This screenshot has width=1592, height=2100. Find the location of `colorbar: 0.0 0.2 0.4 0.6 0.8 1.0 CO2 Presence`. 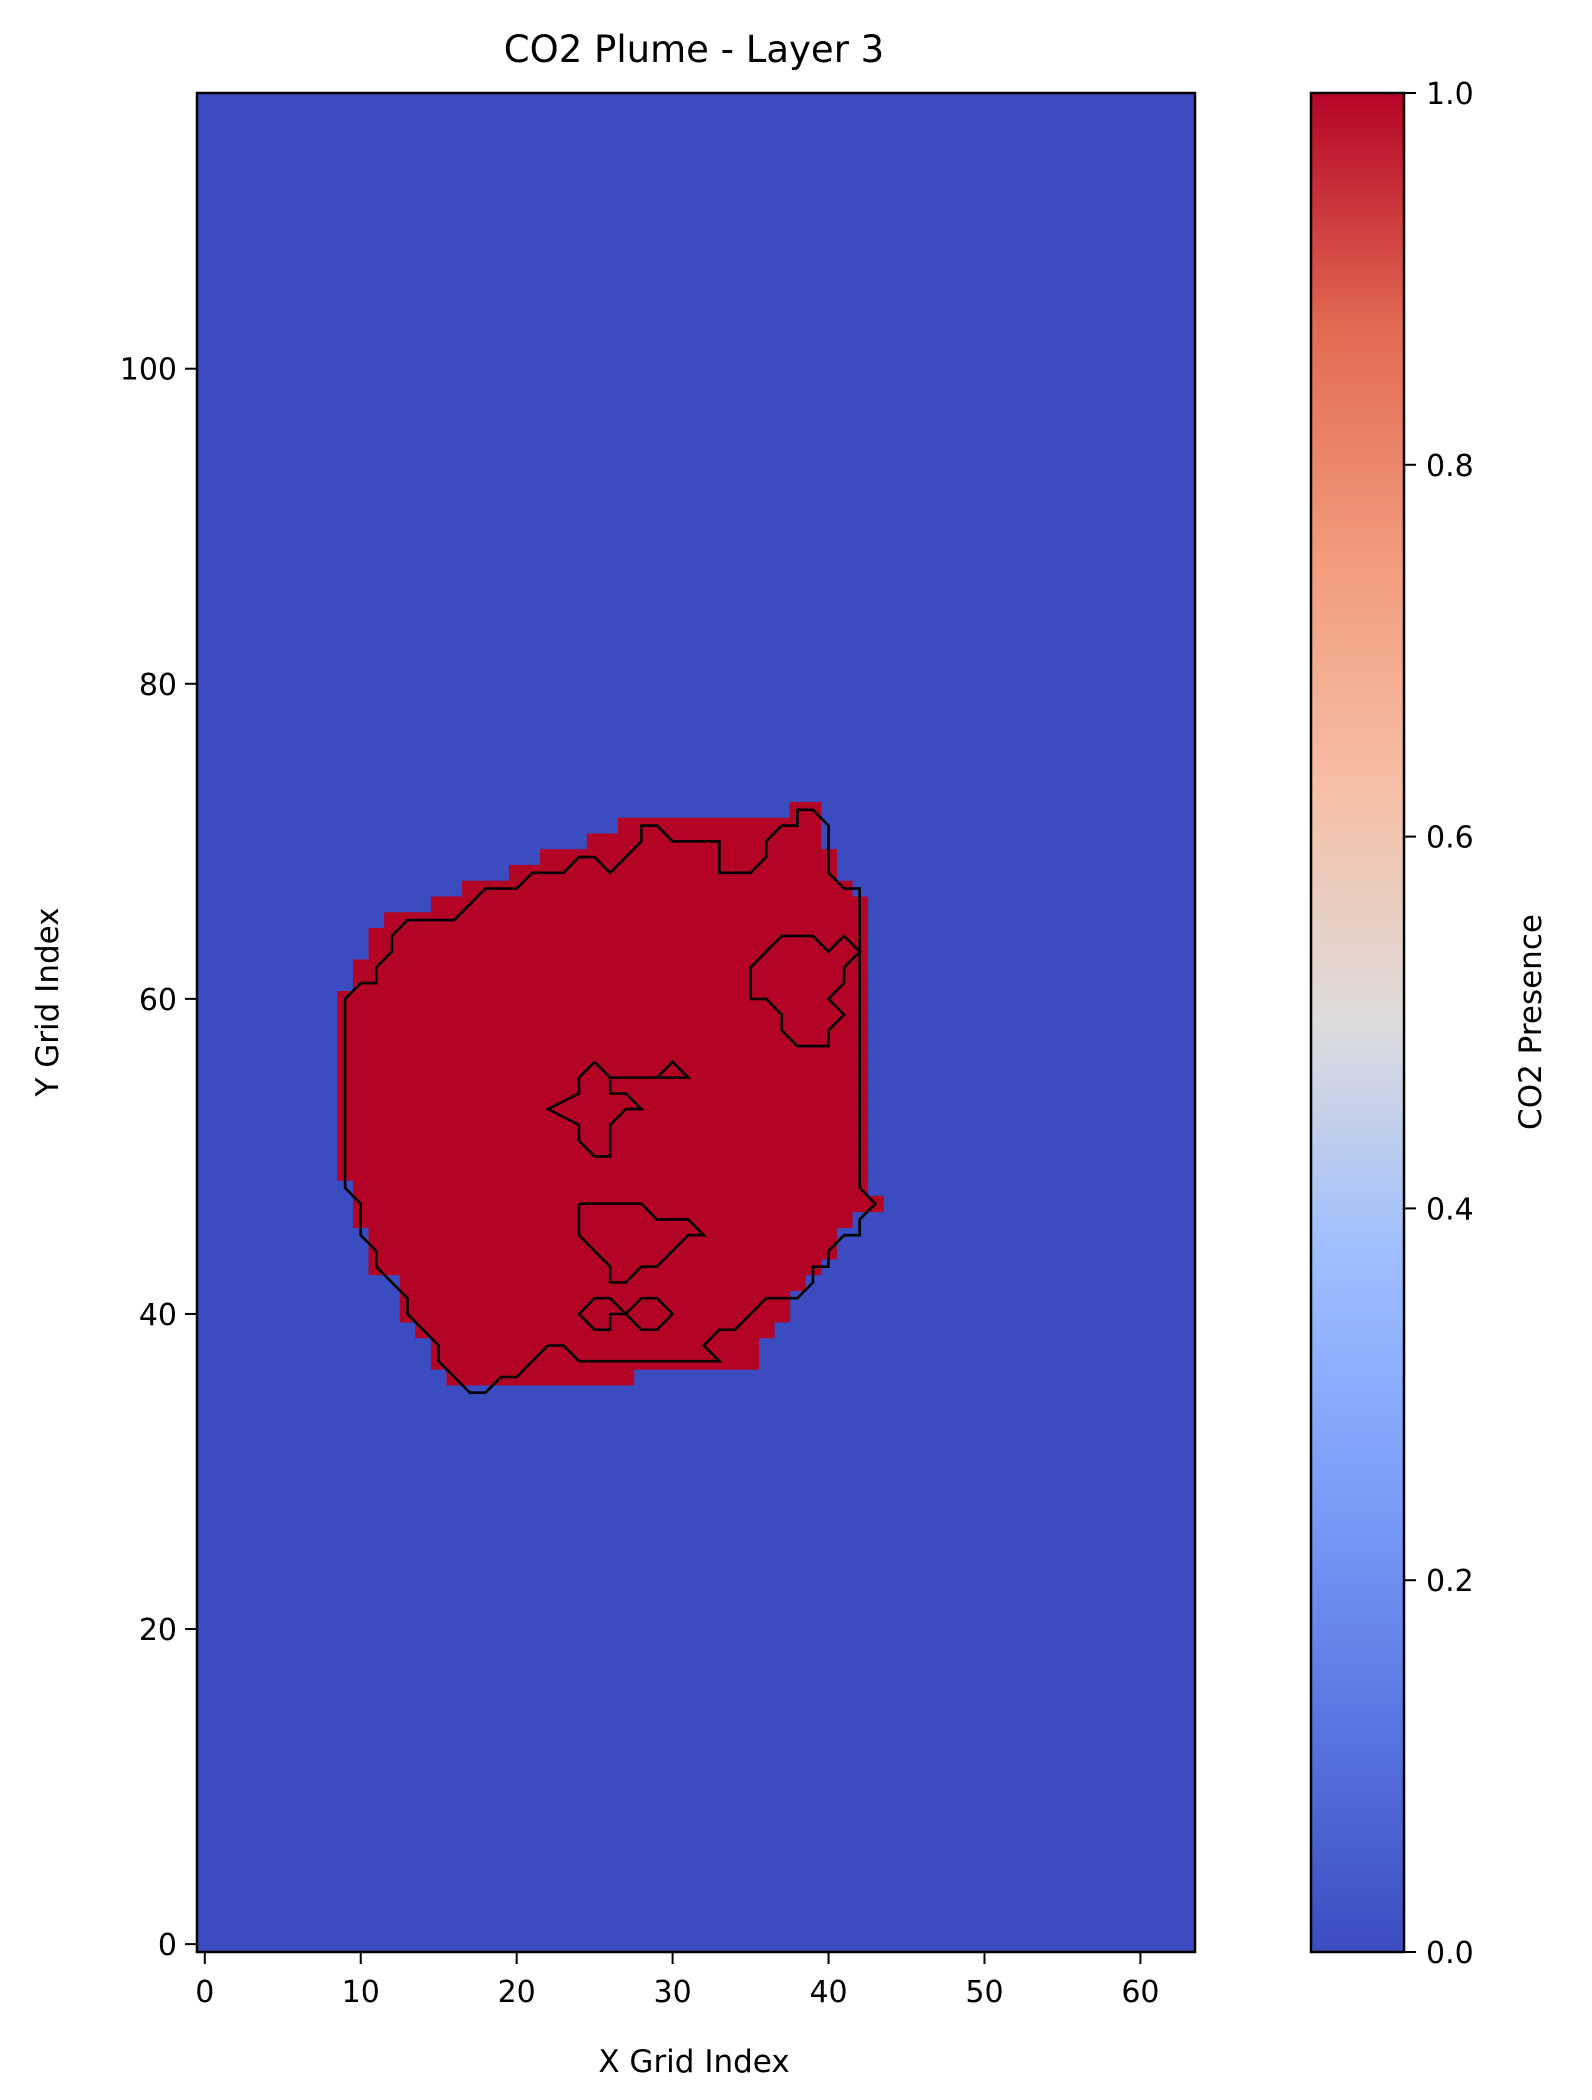

colorbar: 0.0 0.2 0.4 0.6 0.8 1.0 CO2 Presence is located at coordinates (1429, 1024).